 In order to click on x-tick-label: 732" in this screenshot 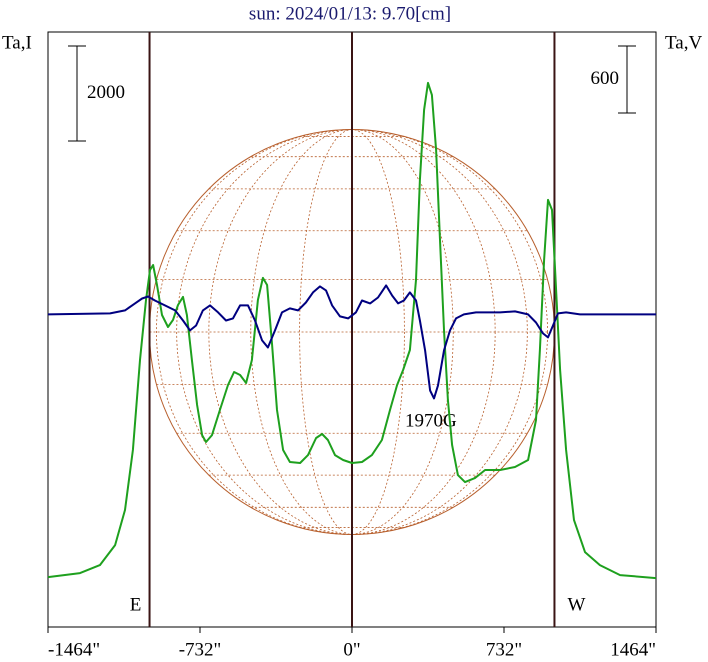, I will do `click(504, 649)`.